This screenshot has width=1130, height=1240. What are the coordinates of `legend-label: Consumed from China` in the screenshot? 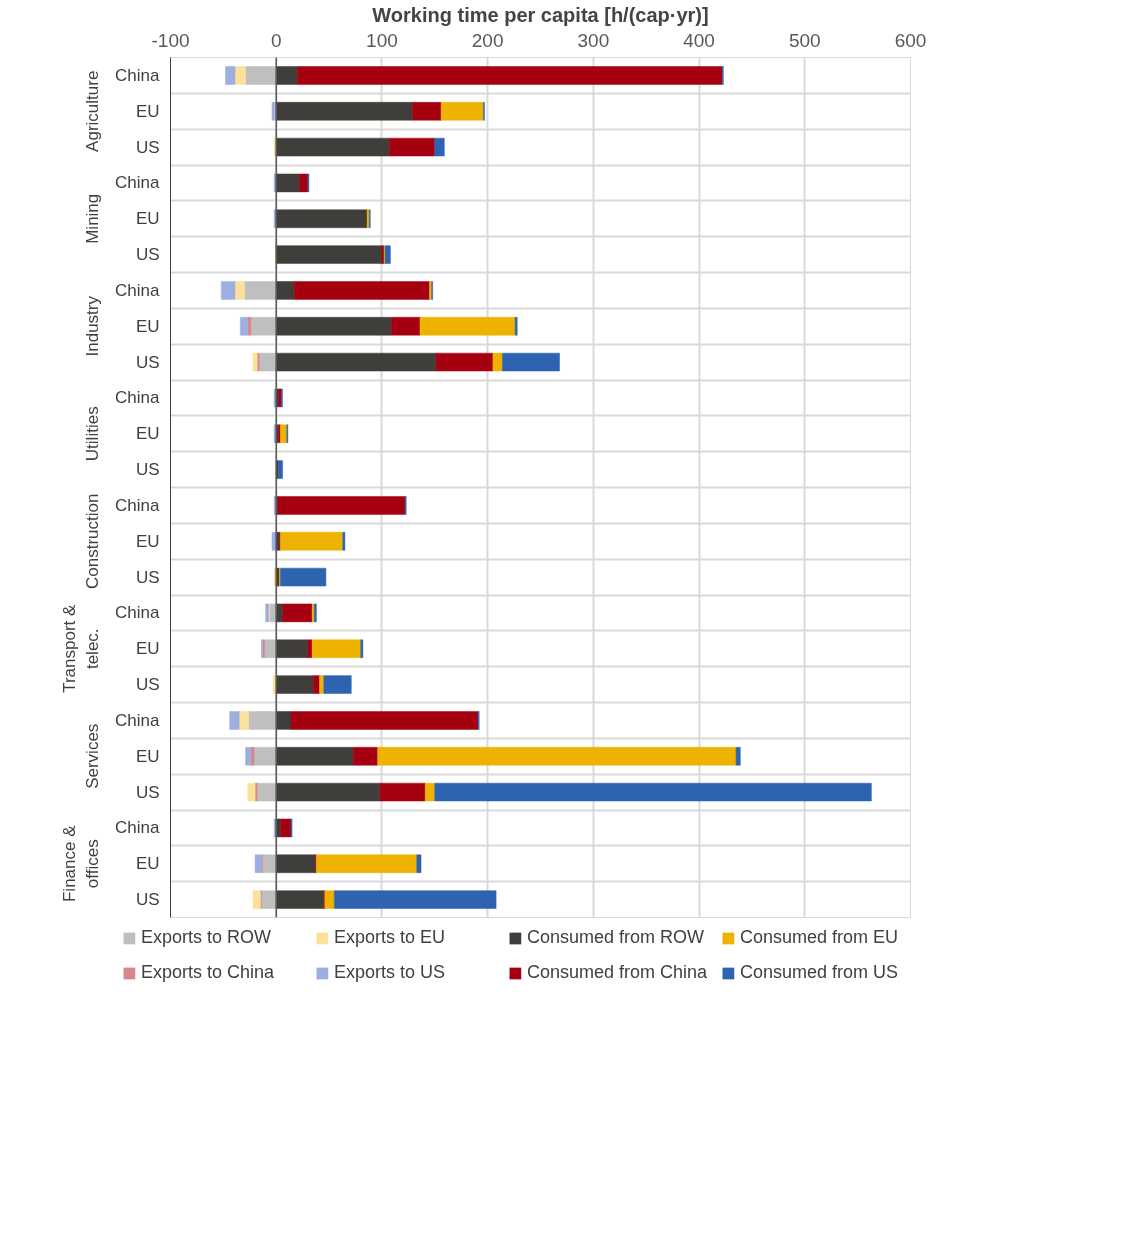 It's located at (616, 972).